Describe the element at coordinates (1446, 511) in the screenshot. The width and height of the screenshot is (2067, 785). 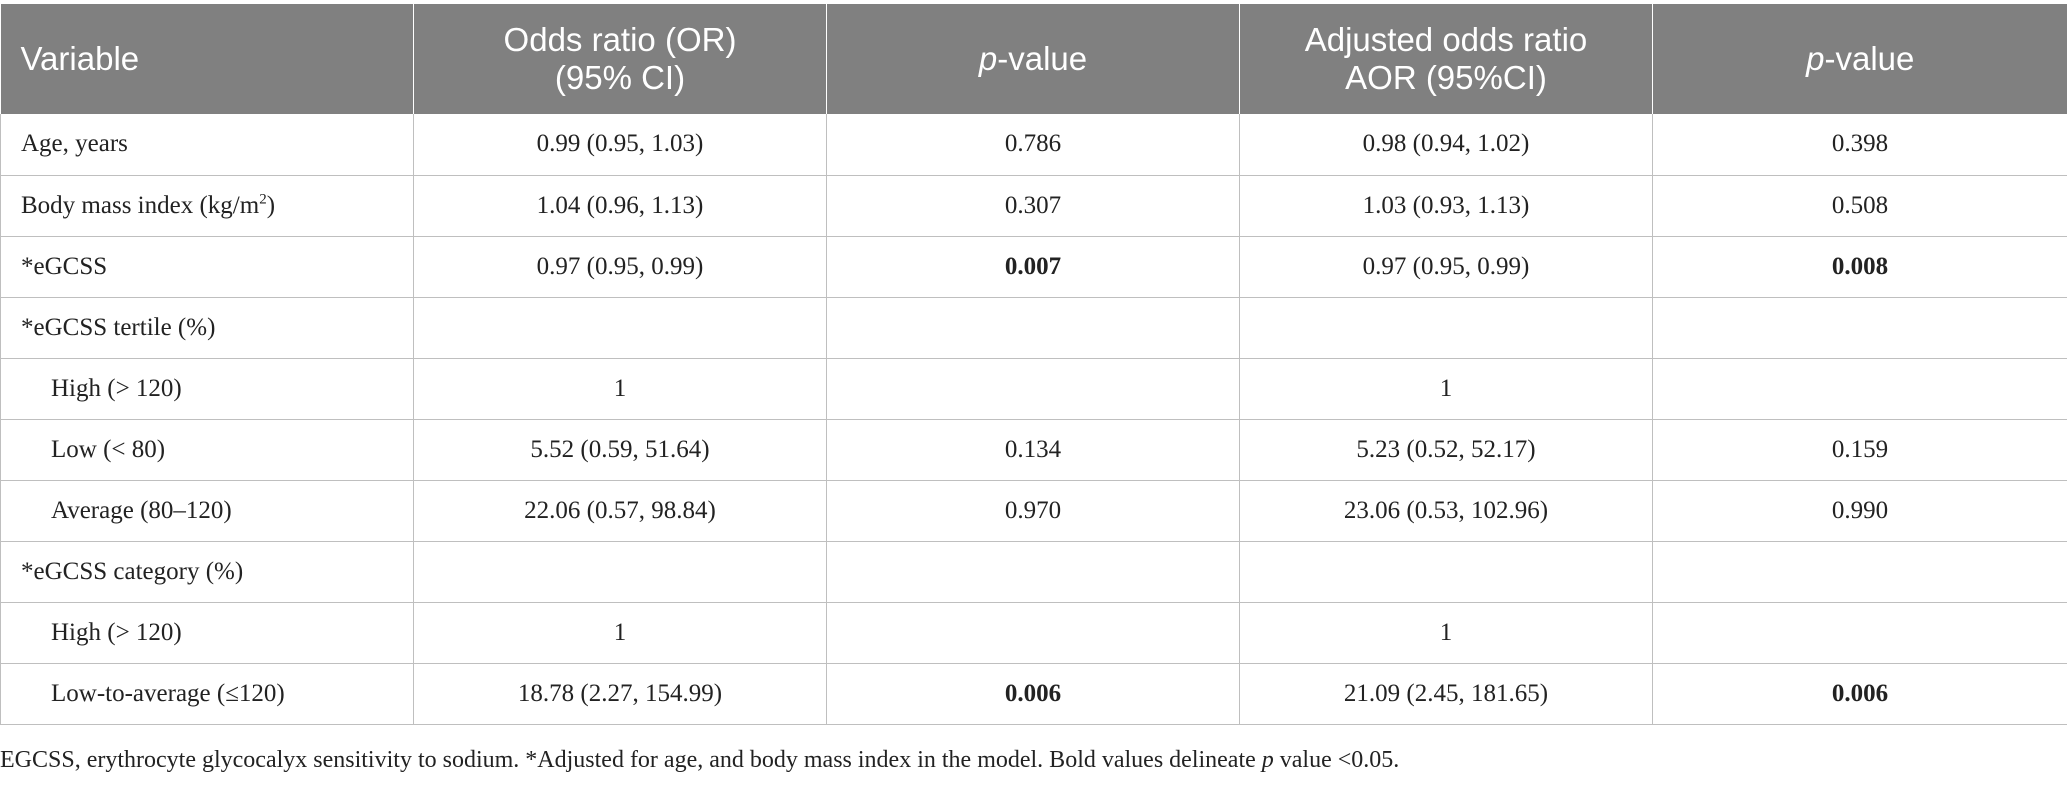
I see `cell-aor: 23.06 (0.53, 102.96)` at that location.